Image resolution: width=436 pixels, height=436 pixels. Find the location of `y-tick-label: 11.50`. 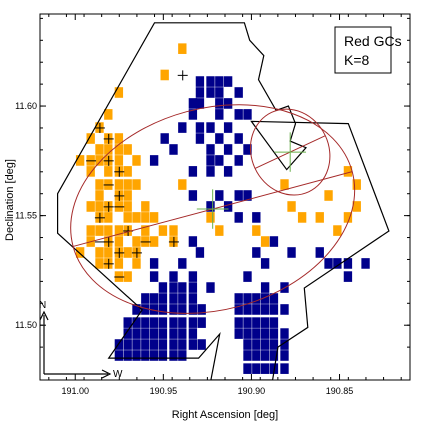

y-tick-label: 11.50 is located at coordinates (26, 325).